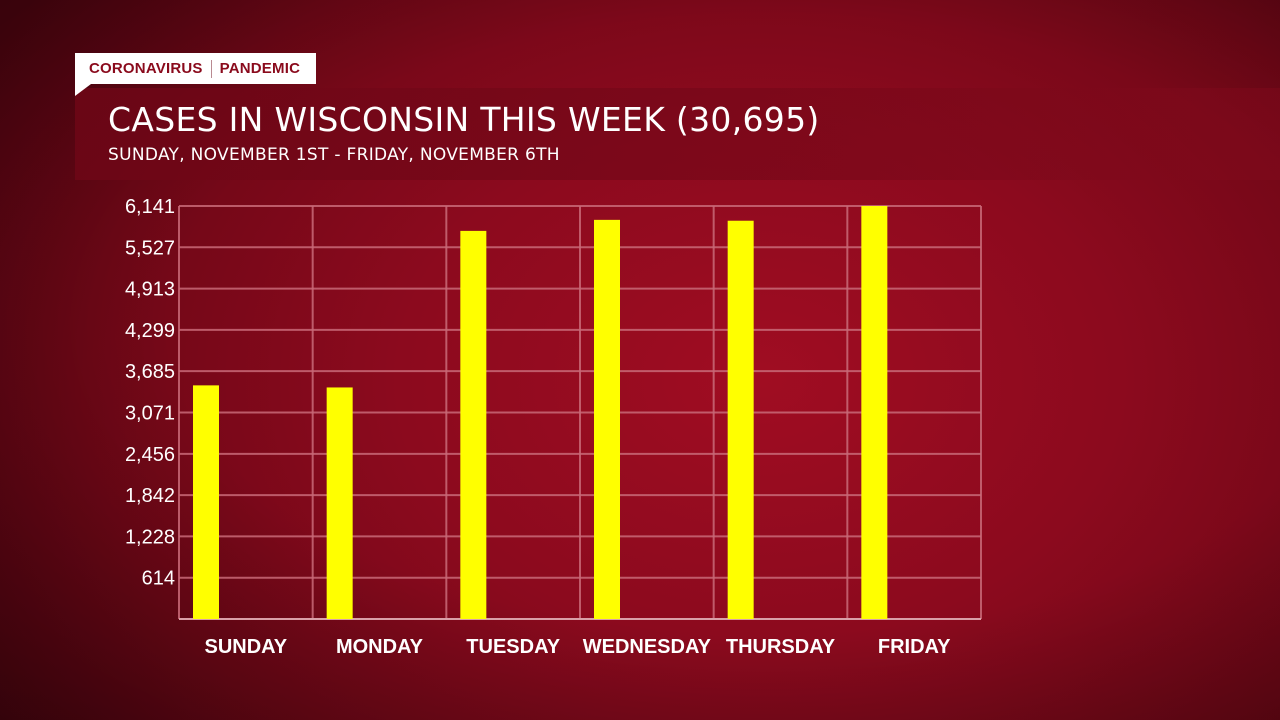 The width and height of the screenshot is (1280, 720). What do you see at coordinates (607, 419) in the screenshot?
I see `bar-wednesday` at bounding box center [607, 419].